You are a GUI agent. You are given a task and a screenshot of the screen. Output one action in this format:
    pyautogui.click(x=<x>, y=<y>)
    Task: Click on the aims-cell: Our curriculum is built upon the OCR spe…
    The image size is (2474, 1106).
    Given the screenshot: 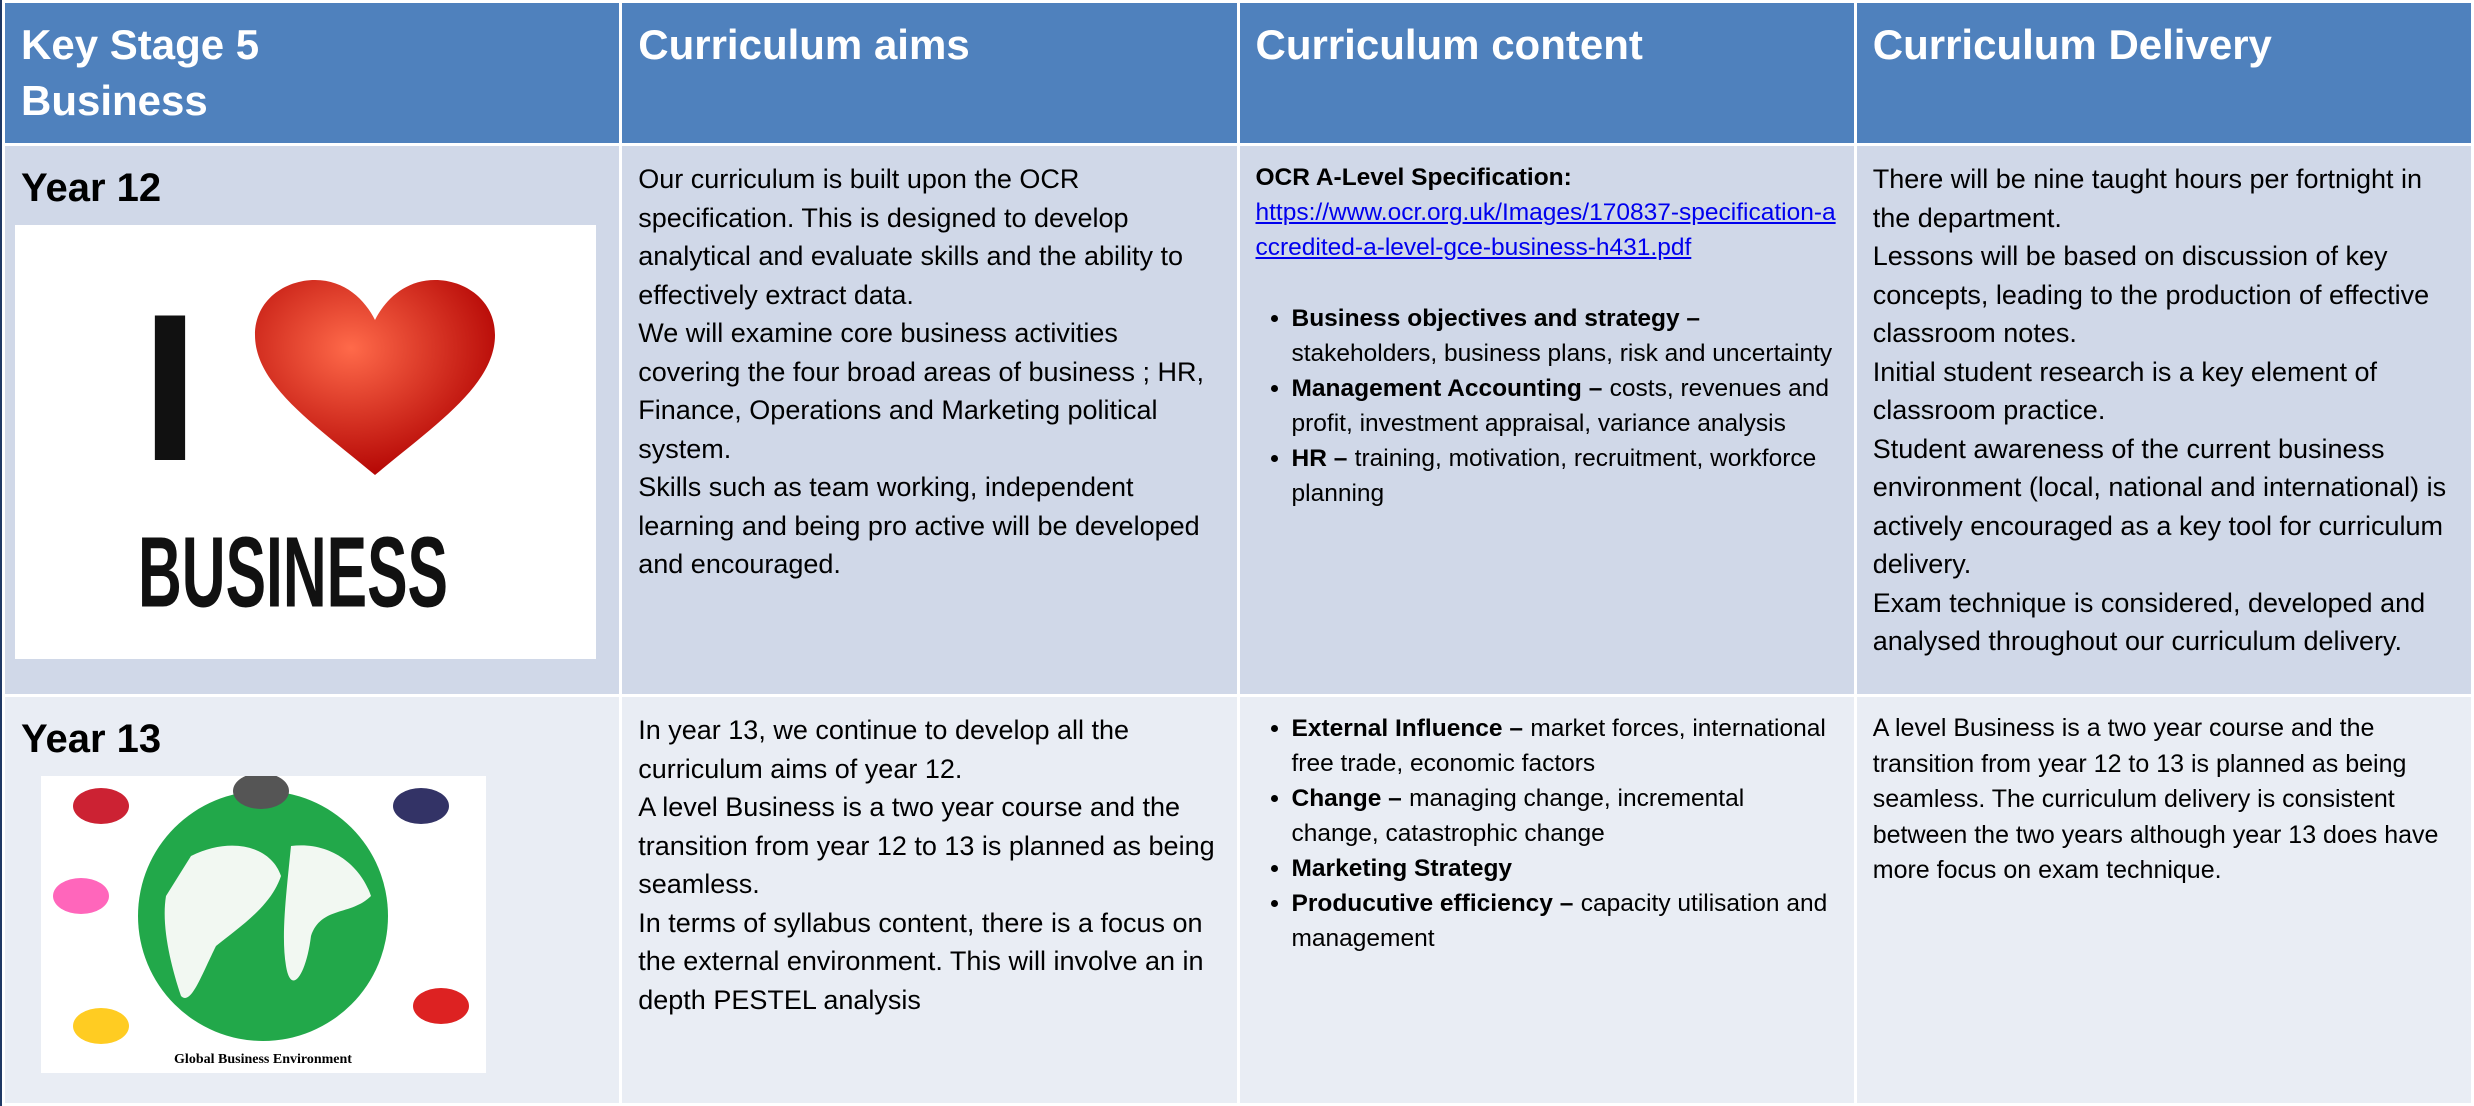 What is the action you would take?
    pyautogui.click(x=929, y=420)
    